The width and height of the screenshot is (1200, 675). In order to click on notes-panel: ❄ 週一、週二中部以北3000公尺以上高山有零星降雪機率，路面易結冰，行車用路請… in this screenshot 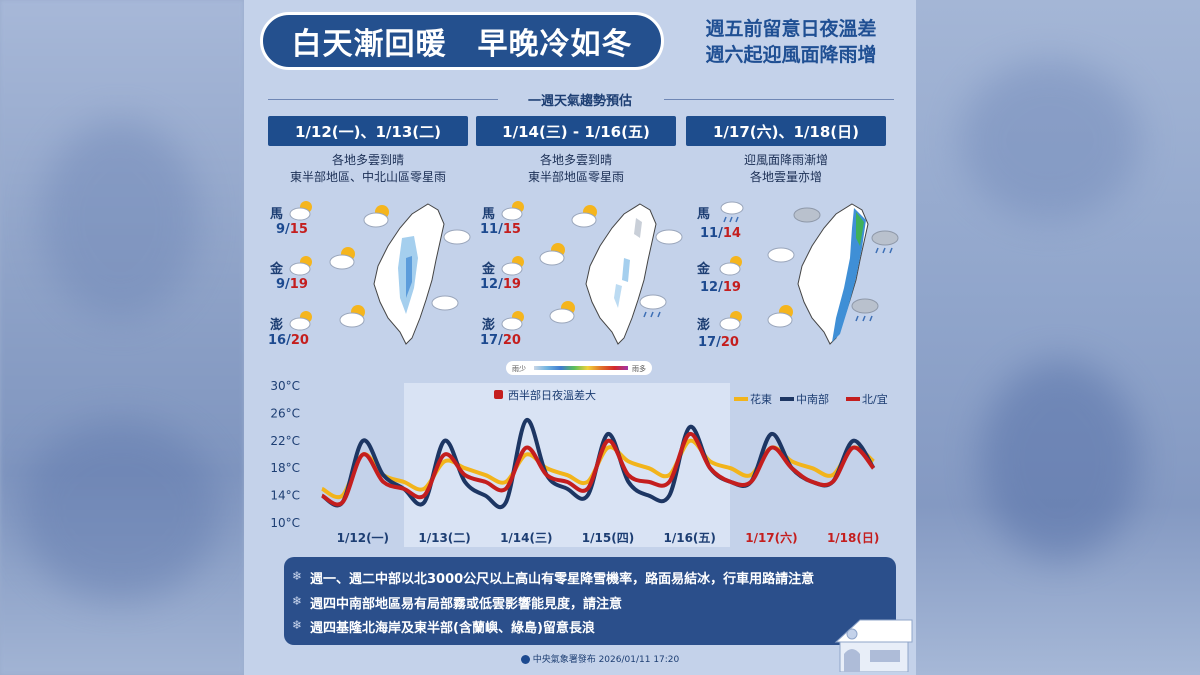, I will do `click(590, 601)`.